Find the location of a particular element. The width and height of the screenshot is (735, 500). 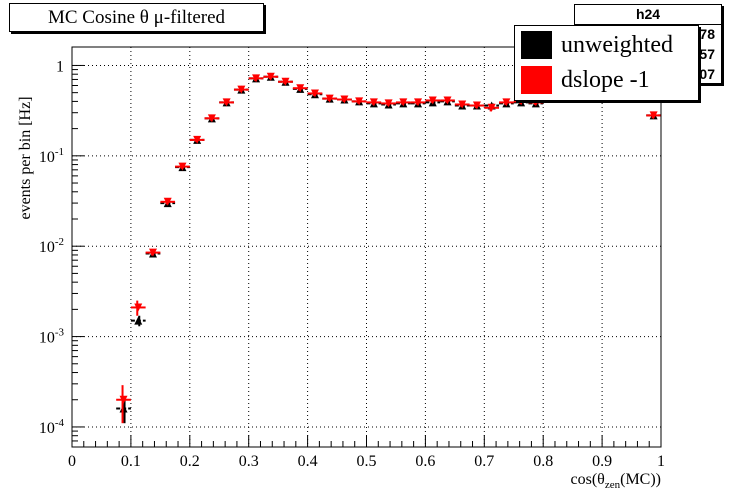

stats-row: 57 is located at coordinates (707, 54).